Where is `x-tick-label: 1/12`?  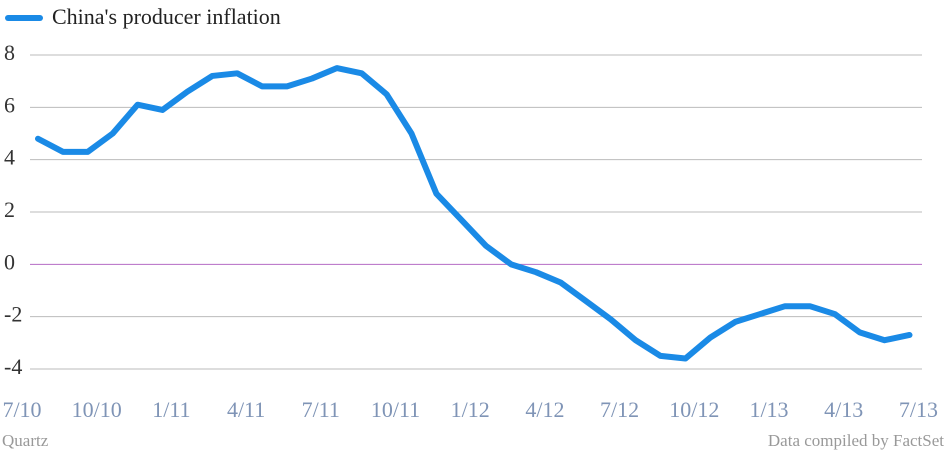 x-tick-label: 1/12 is located at coordinates (470, 409).